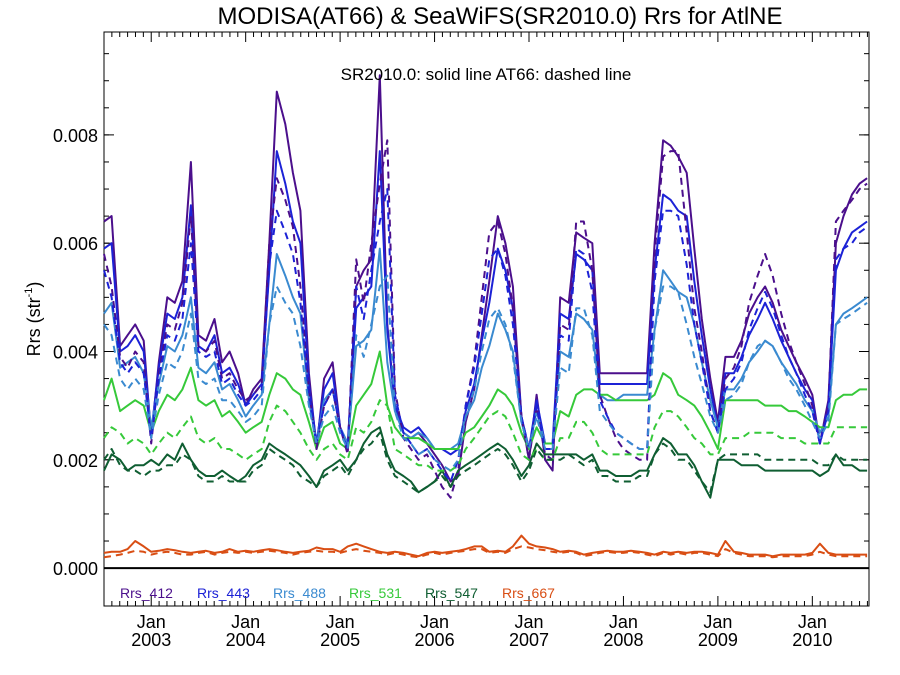  I want to click on y-tick-labels: 0.000 0.002 0.004 0.006 0.008, so click(75, 352).